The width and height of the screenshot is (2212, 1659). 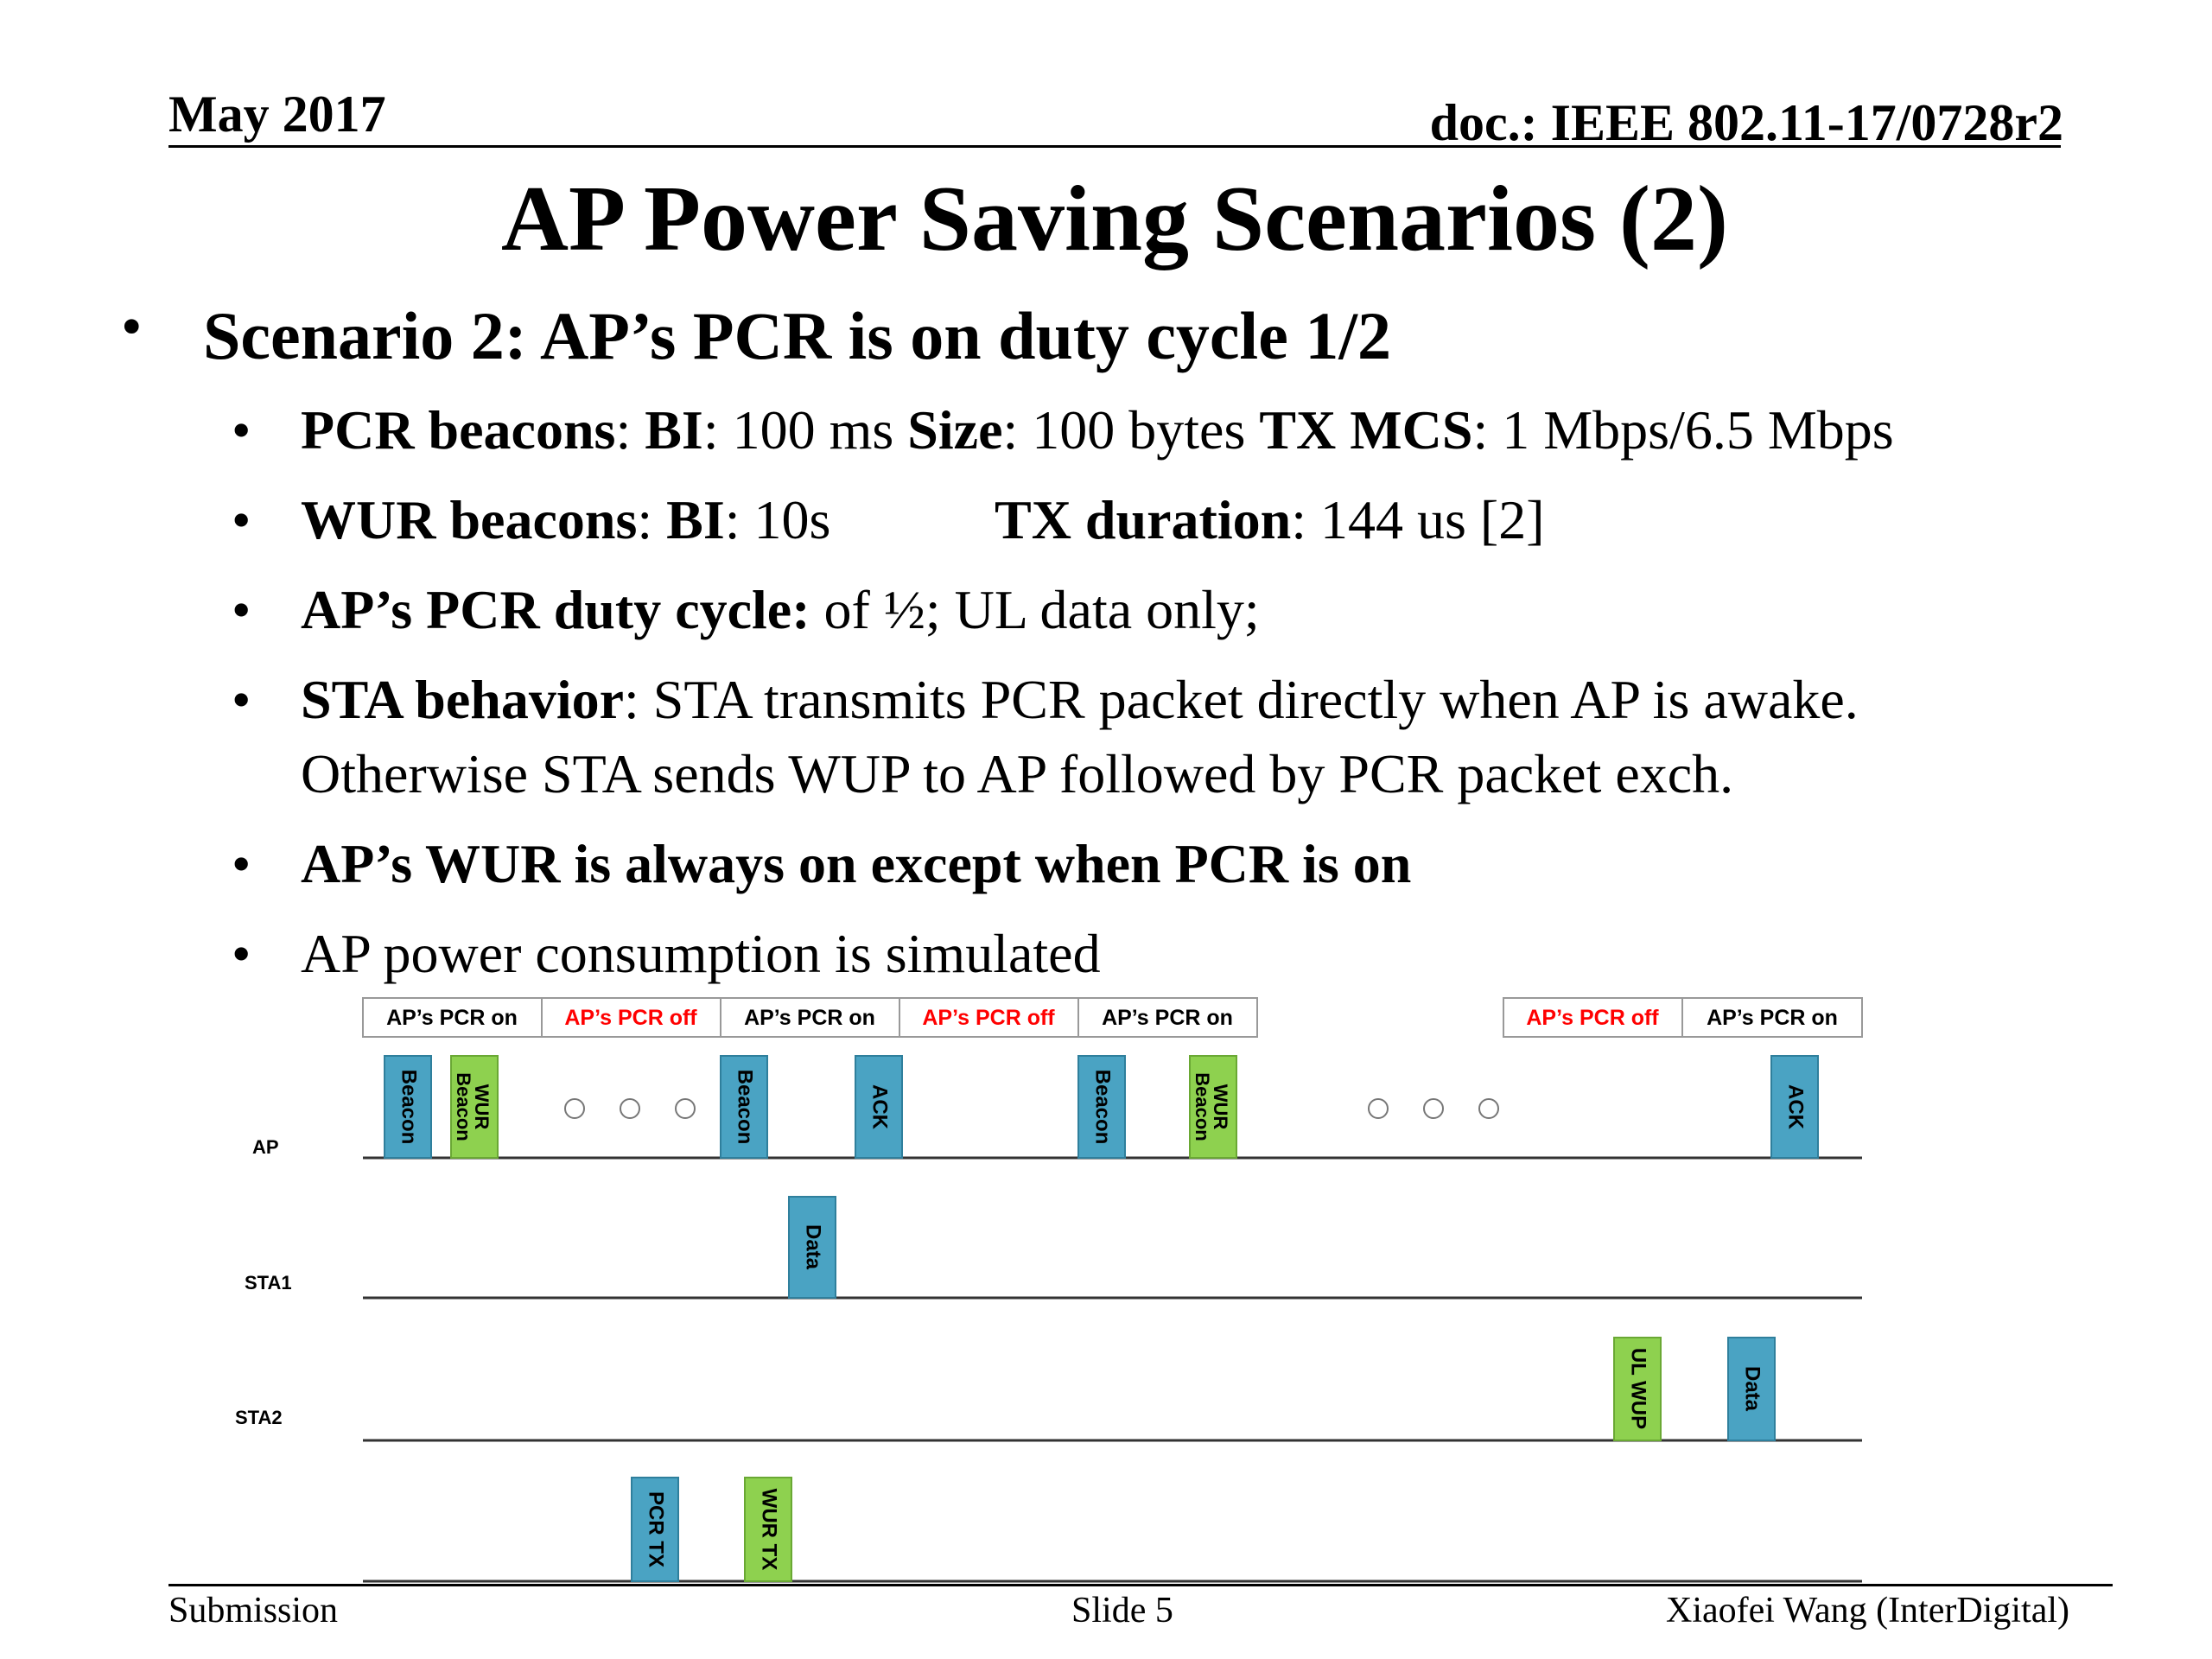 I want to click on sta1-data-block, so click(x=812, y=1247).